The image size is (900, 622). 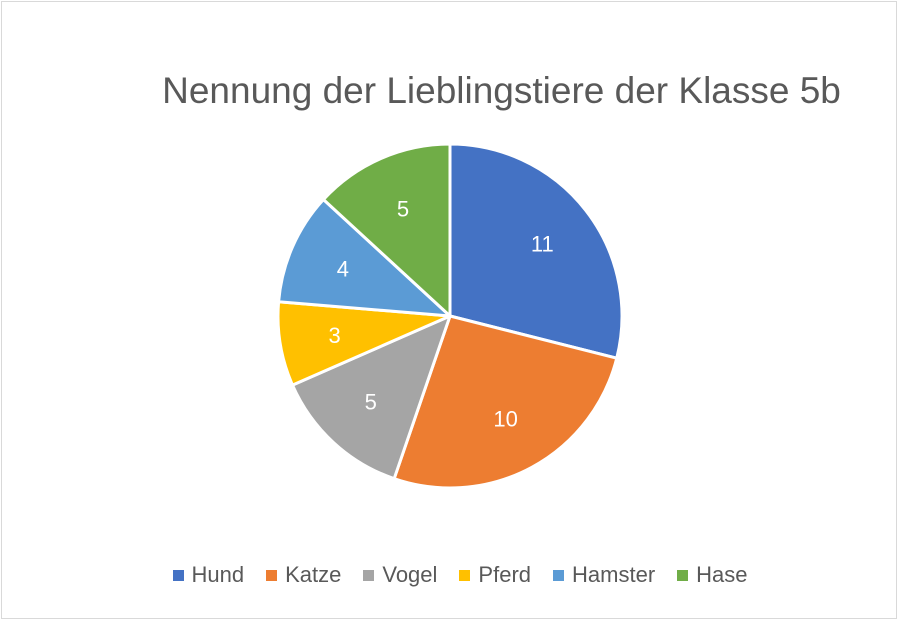 What do you see at coordinates (559, 575) in the screenshot?
I see `legend-swatch-hamster` at bounding box center [559, 575].